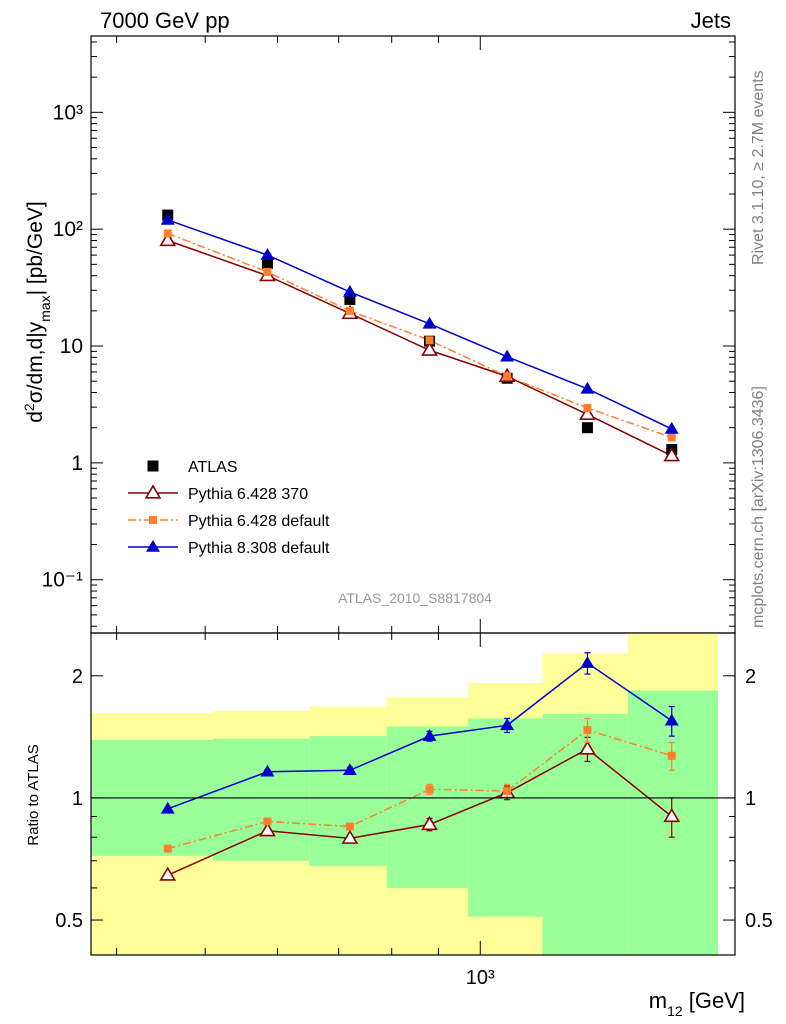  Describe the element at coordinates (758, 507) in the screenshot. I see `mcplots-label: mcplots.cern.ch [arXiv:1306.3436]` at that location.